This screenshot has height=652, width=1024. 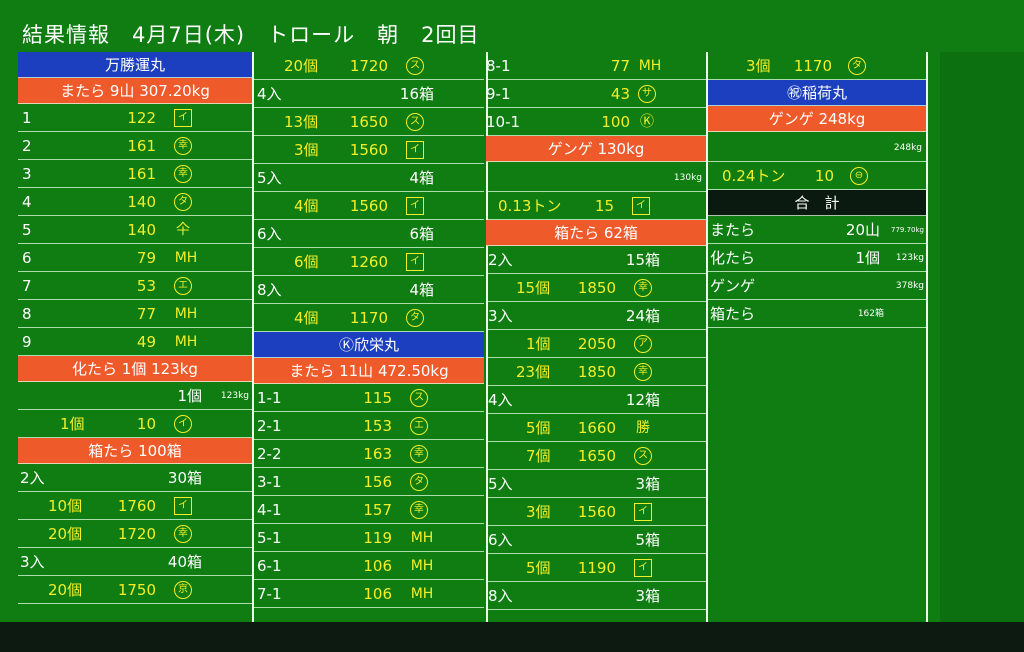 I want to click on boat-header-kinei: Ⓚ欣栄丸, so click(x=369, y=345).